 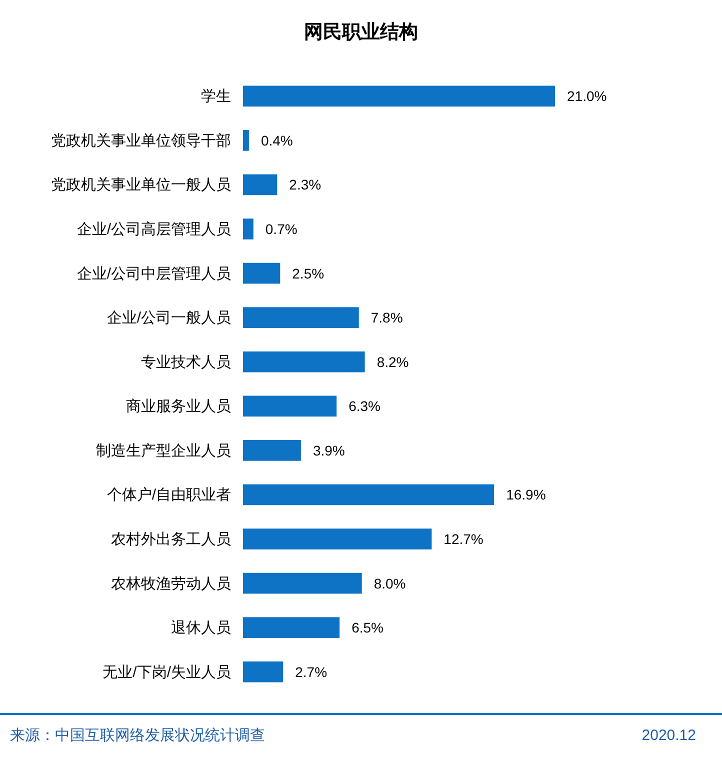 I want to click on y-tick-label: 商业服务业人员, so click(x=178, y=407).